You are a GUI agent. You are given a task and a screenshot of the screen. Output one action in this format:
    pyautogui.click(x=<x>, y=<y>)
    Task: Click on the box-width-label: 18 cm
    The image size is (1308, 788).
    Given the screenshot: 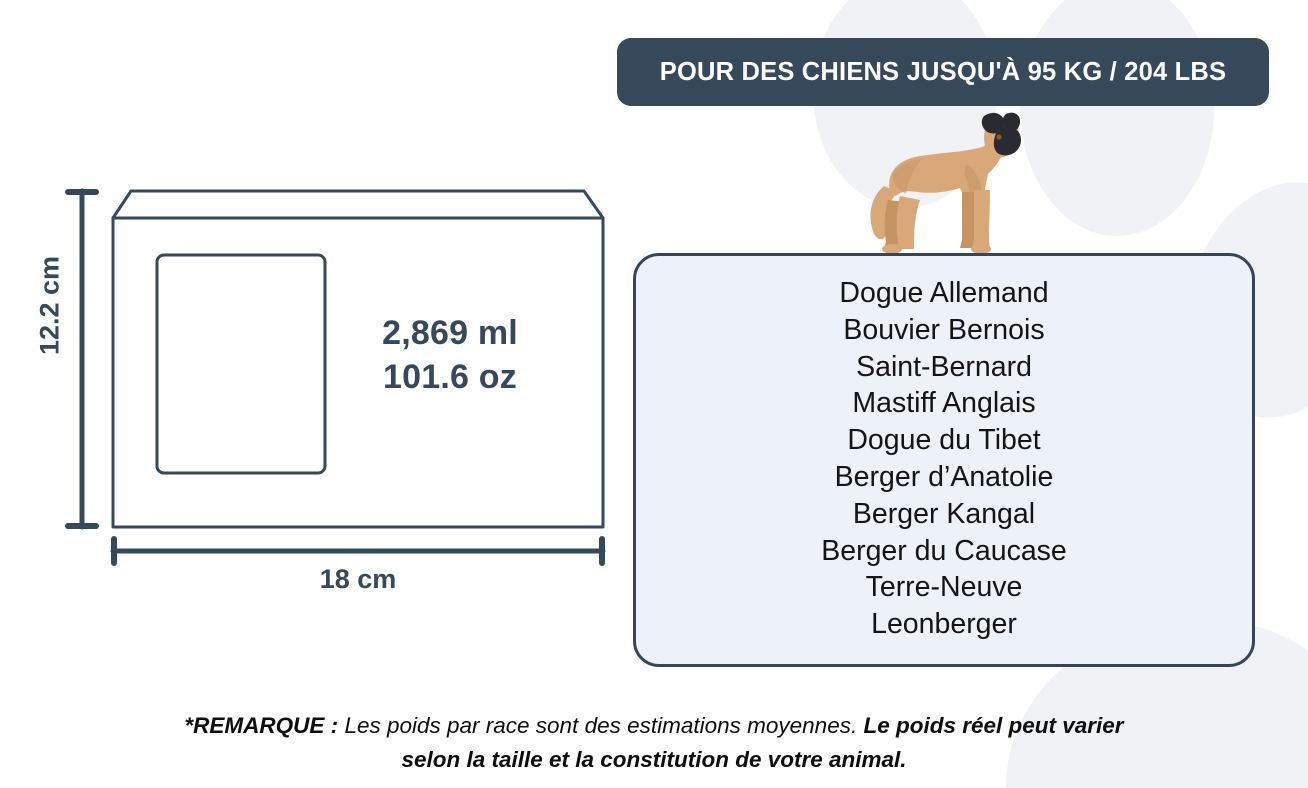 What is the action you would take?
    pyautogui.click(x=358, y=579)
    